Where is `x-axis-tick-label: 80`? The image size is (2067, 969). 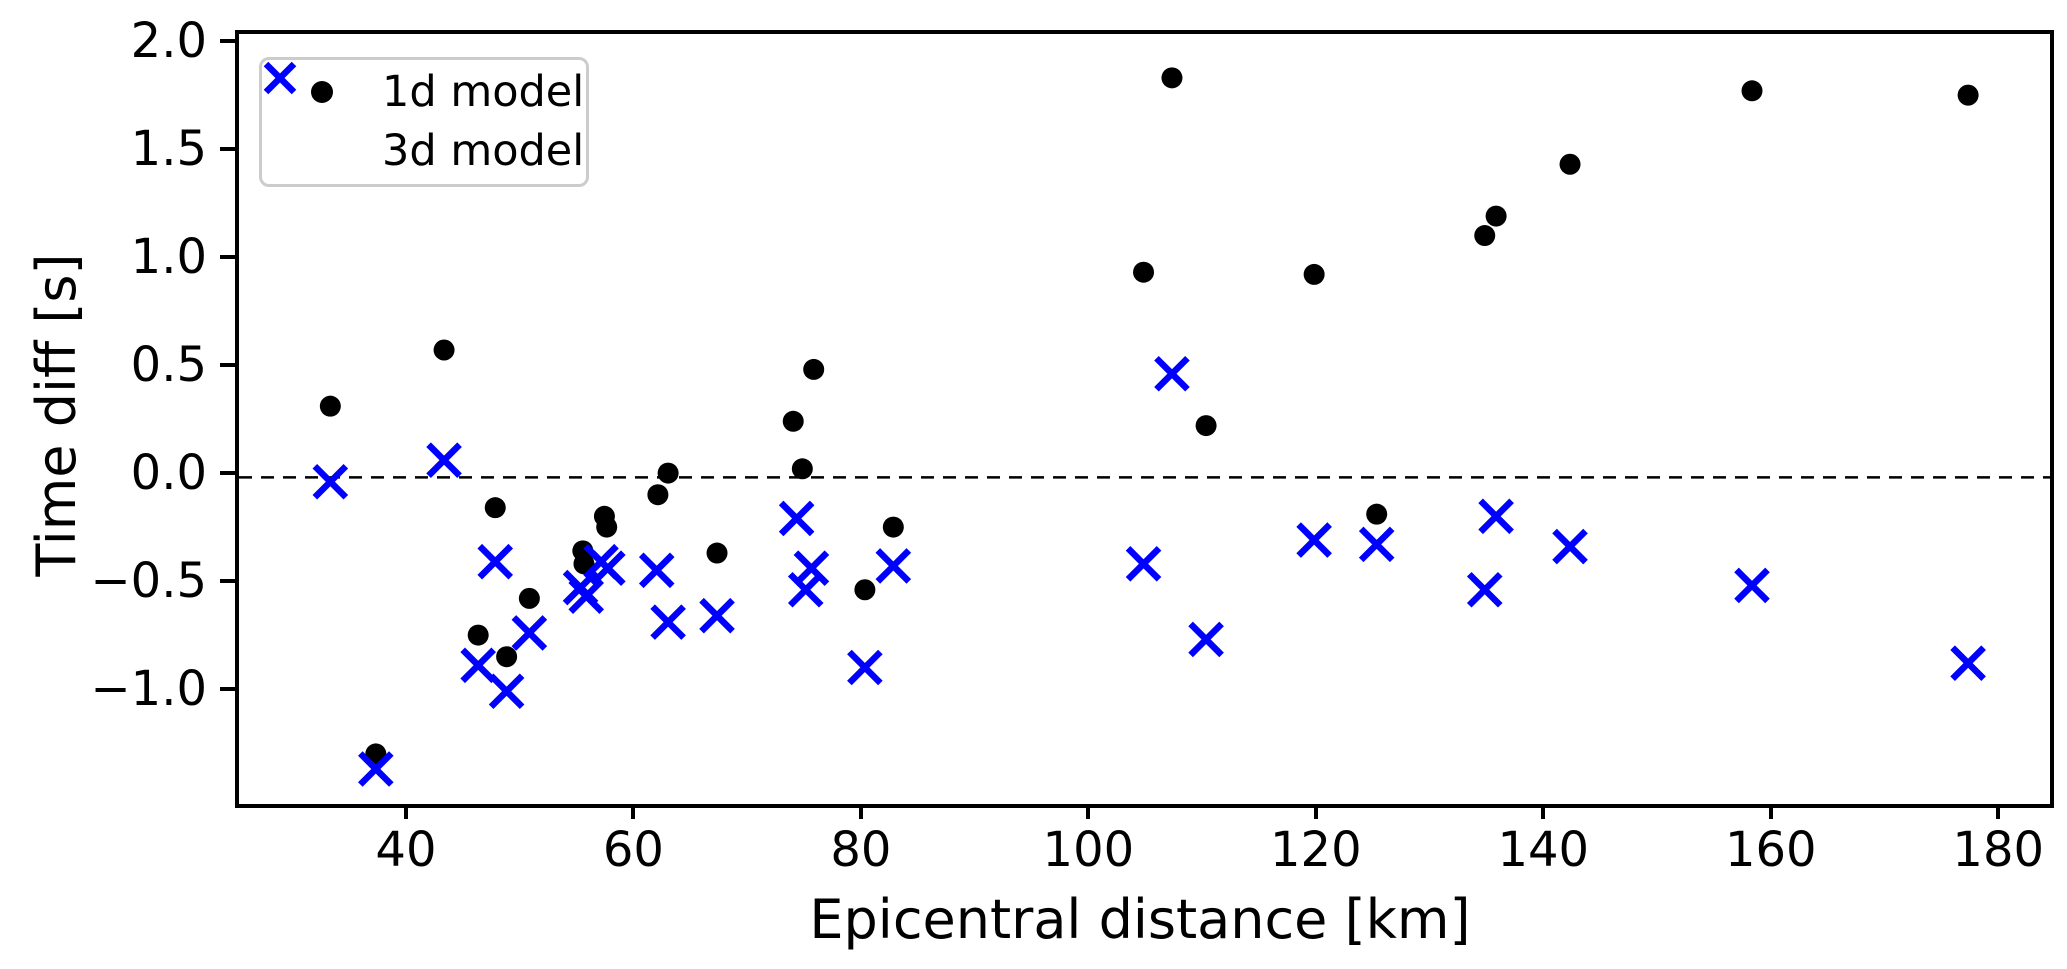 x-axis-tick-label: 80 is located at coordinates (861, 850).